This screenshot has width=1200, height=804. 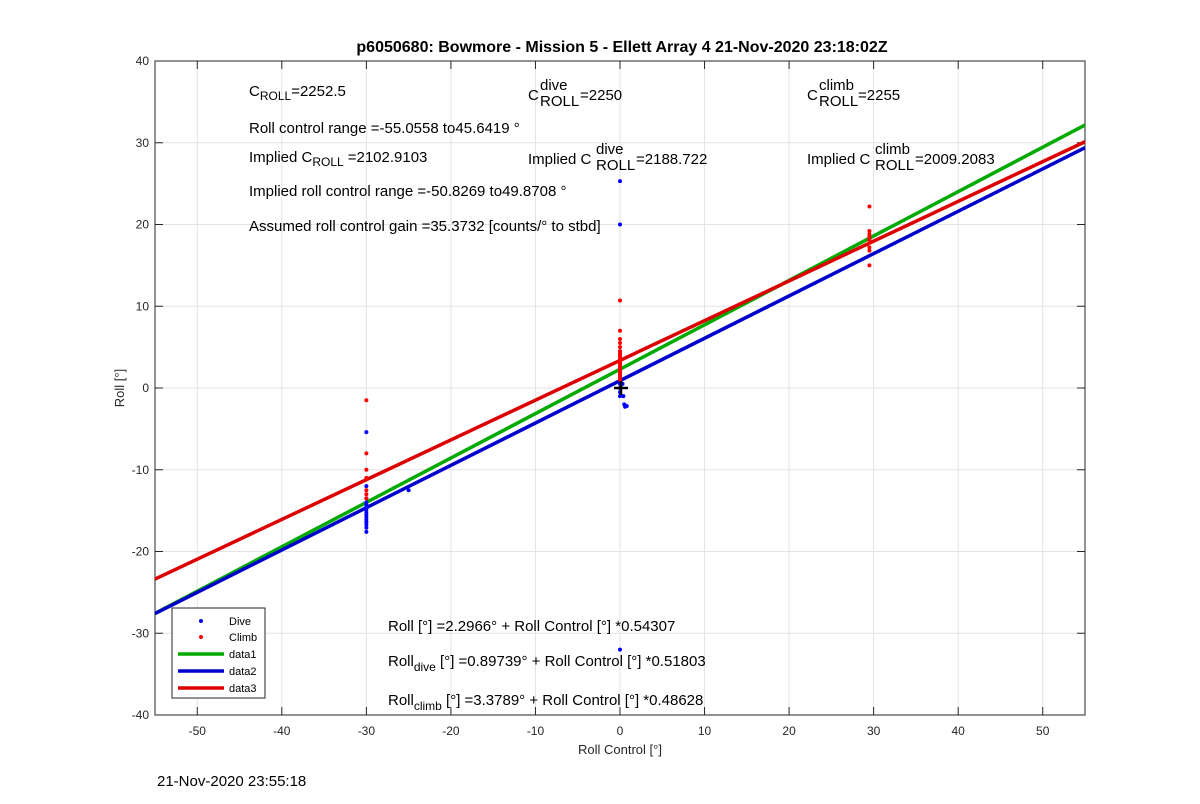 What do you see at coordinates (243, 689) in the screenshot?
I see `legend-data3-label: data3` at bounding box center [243, 689].